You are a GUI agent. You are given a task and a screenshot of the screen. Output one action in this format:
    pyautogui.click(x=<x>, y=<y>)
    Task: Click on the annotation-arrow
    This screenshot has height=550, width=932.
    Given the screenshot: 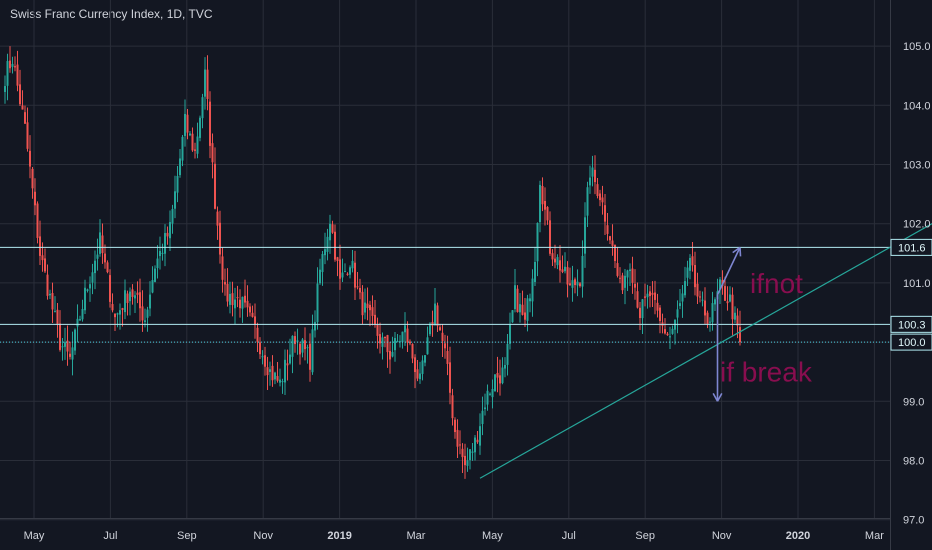 What is the action you would take?
    pyautogui.click(x=728, y=271)
    